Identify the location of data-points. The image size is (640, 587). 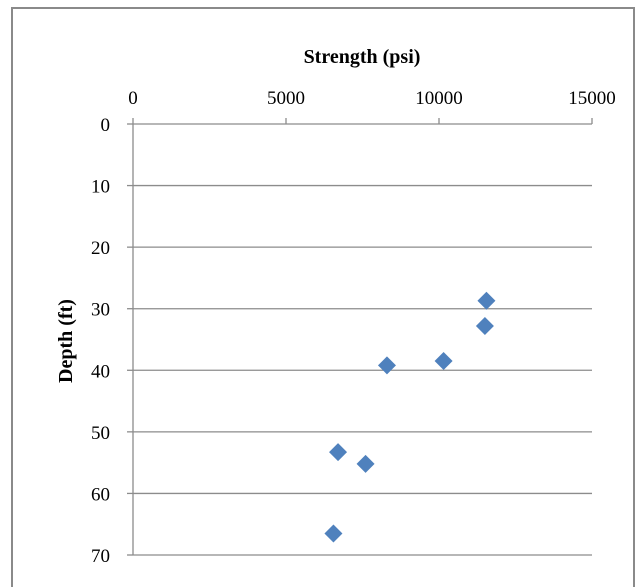
(410, 417).